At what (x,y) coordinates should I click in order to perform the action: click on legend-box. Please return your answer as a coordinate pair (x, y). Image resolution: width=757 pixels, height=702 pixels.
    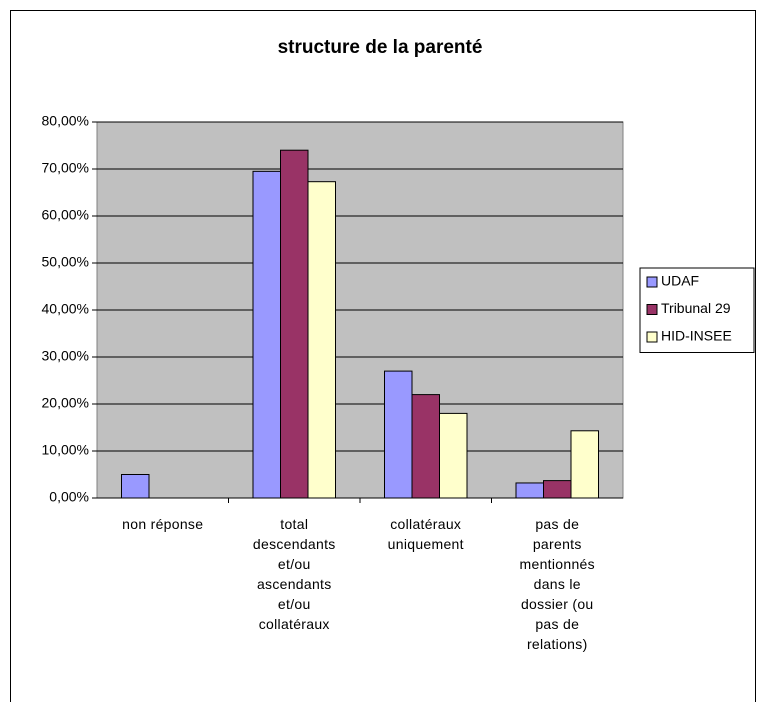
    Looking at the image, I should click on (697, 310).